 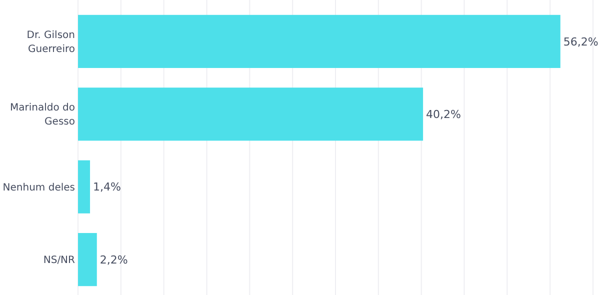 I want to click on y-tick-label: Nenhum deles, so click(x=38, y=188).